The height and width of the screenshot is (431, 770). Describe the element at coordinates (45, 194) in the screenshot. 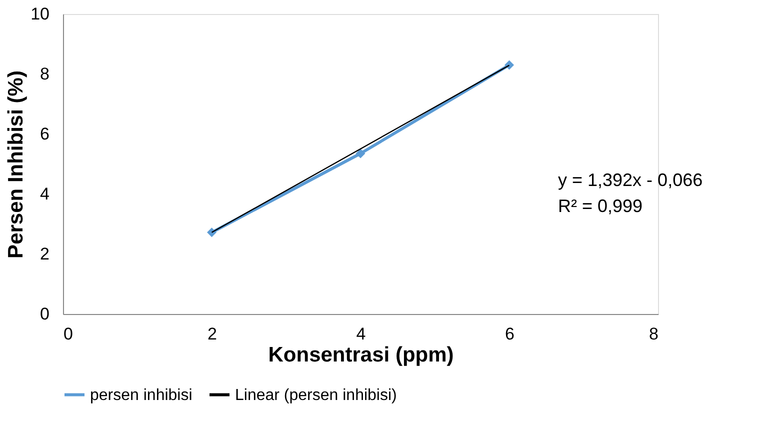

I see `y-tick-label: 4` at that location.